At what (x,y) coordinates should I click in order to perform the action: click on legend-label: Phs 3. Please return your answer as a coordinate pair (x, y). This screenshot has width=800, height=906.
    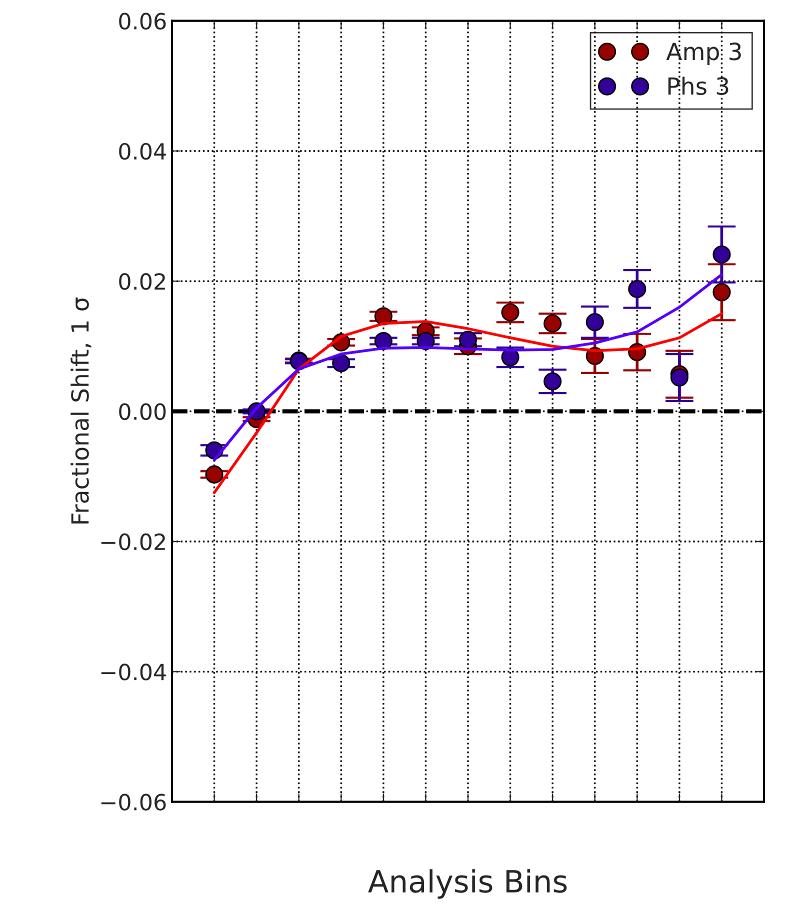
    Looking at the image, I should click on (698, 86).